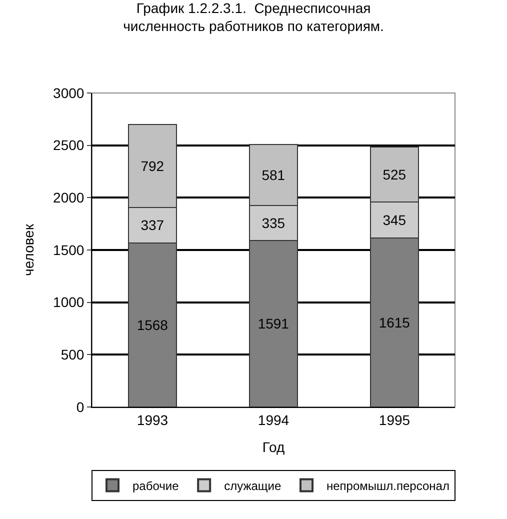 The image size is (507, 519). What do you see at coordinates (68, 250) in the screenshot?
I see `y-tick-label: 1500` at bounding box center [68, 250].